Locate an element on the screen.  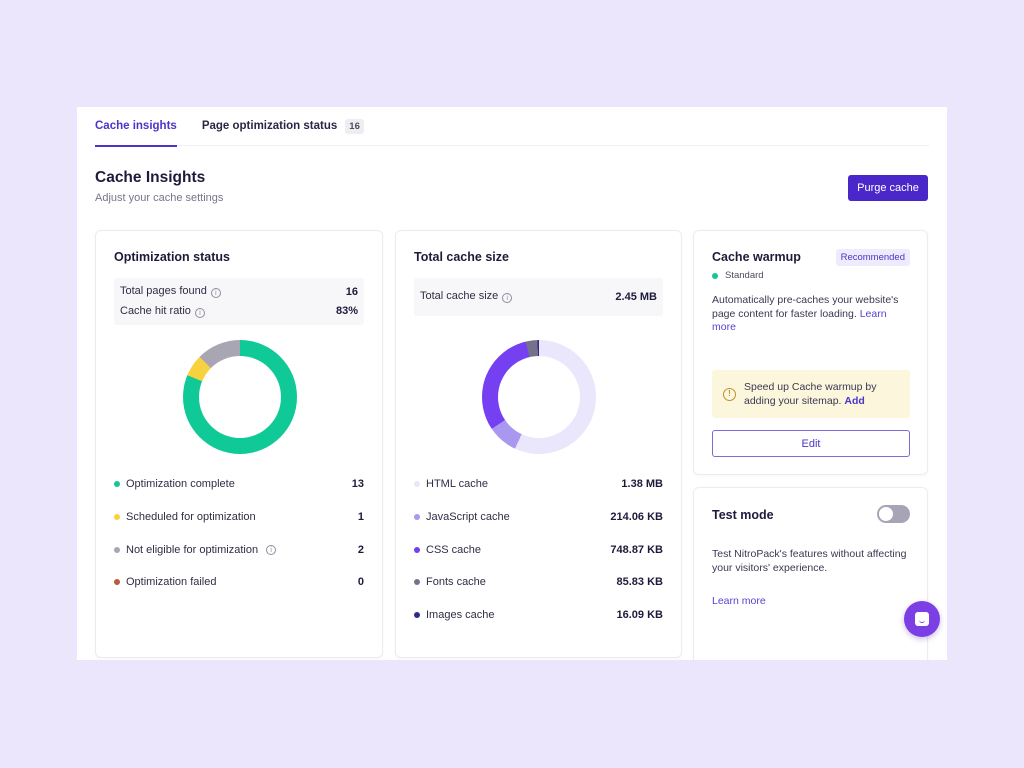
legend-label: HTML cache is located at coordinates (457, 484).